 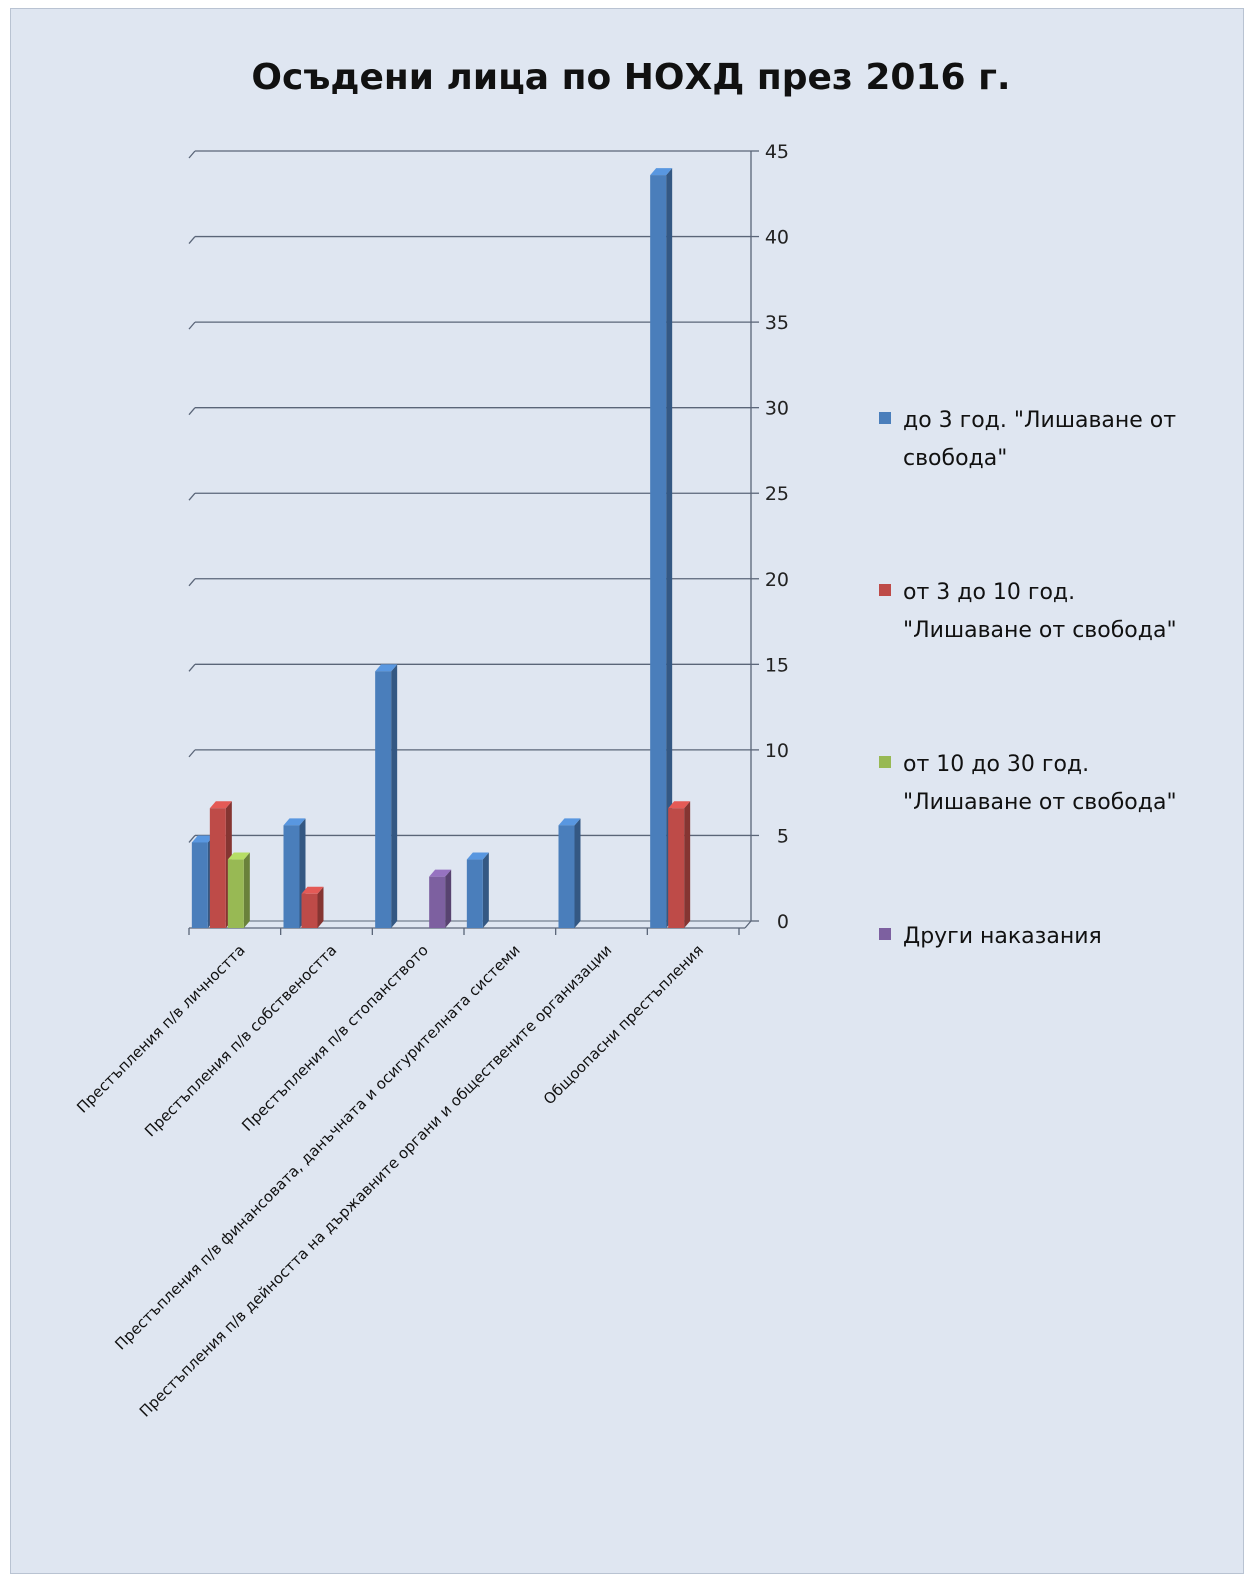 I want to click on y-tick-label: 25, so click(x=777, y=494).